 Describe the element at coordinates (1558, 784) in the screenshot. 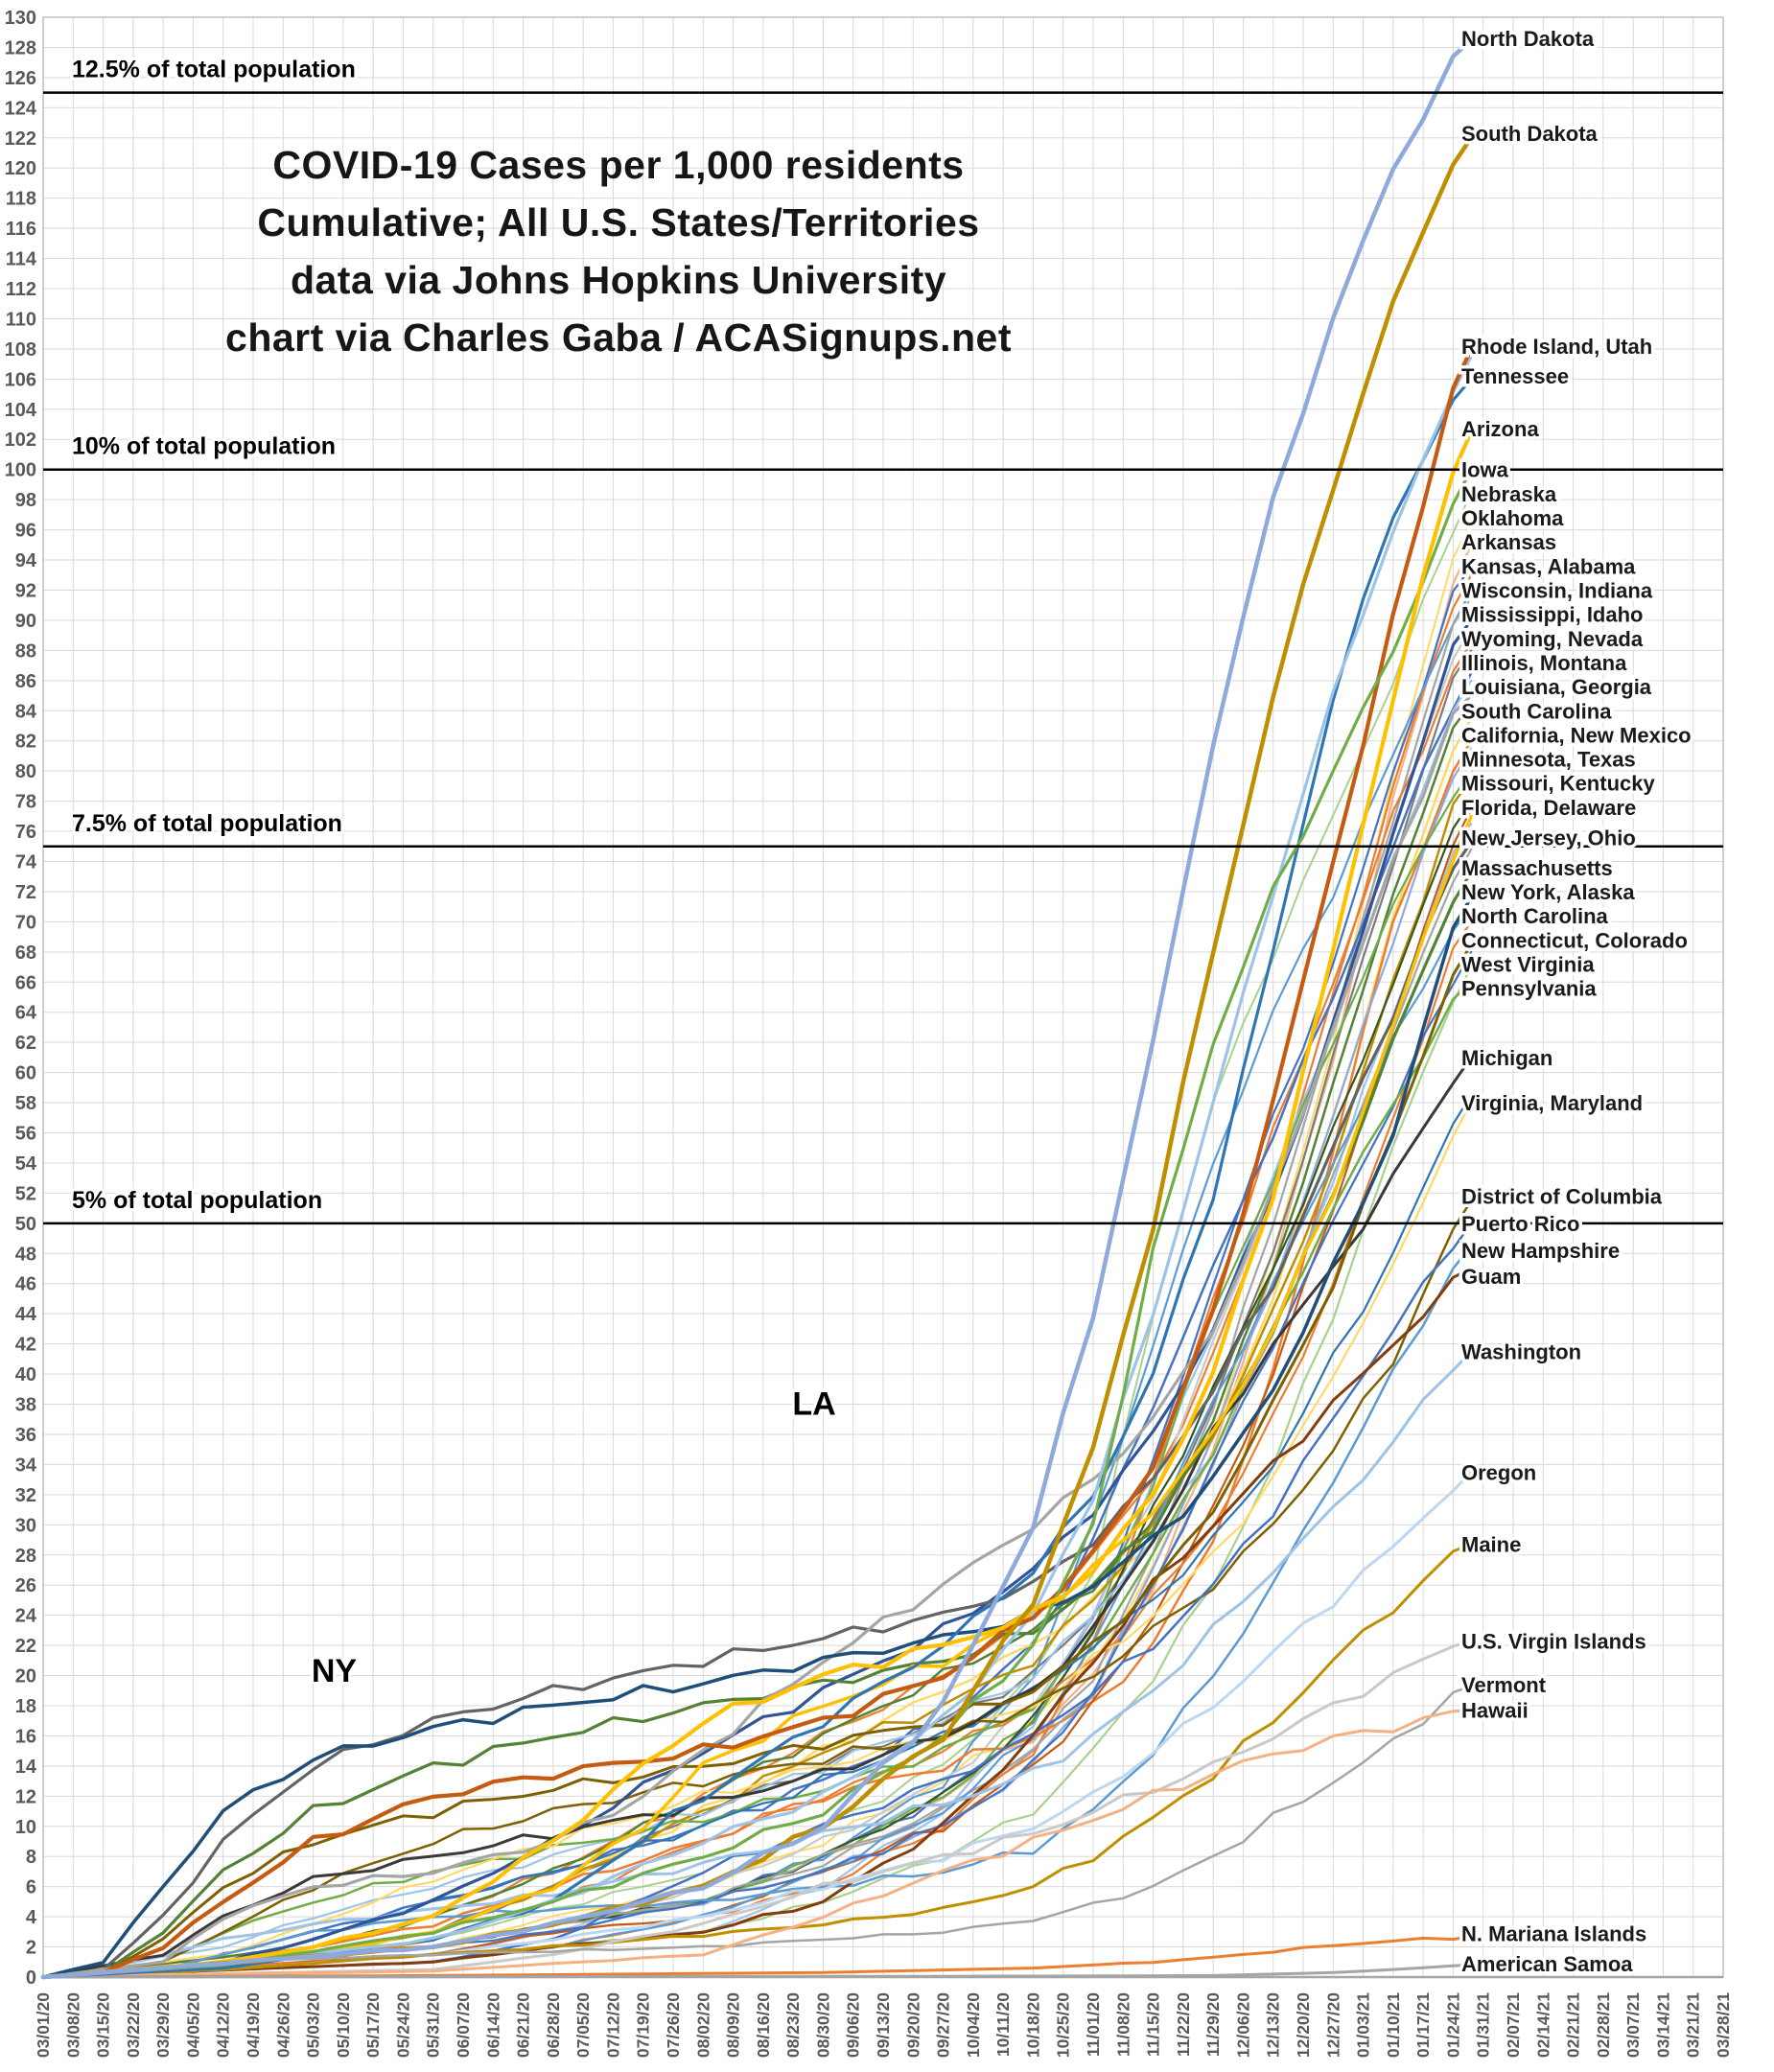

I see `state-label-missouri-kentucky: Missouri, Kentucky` at that location.